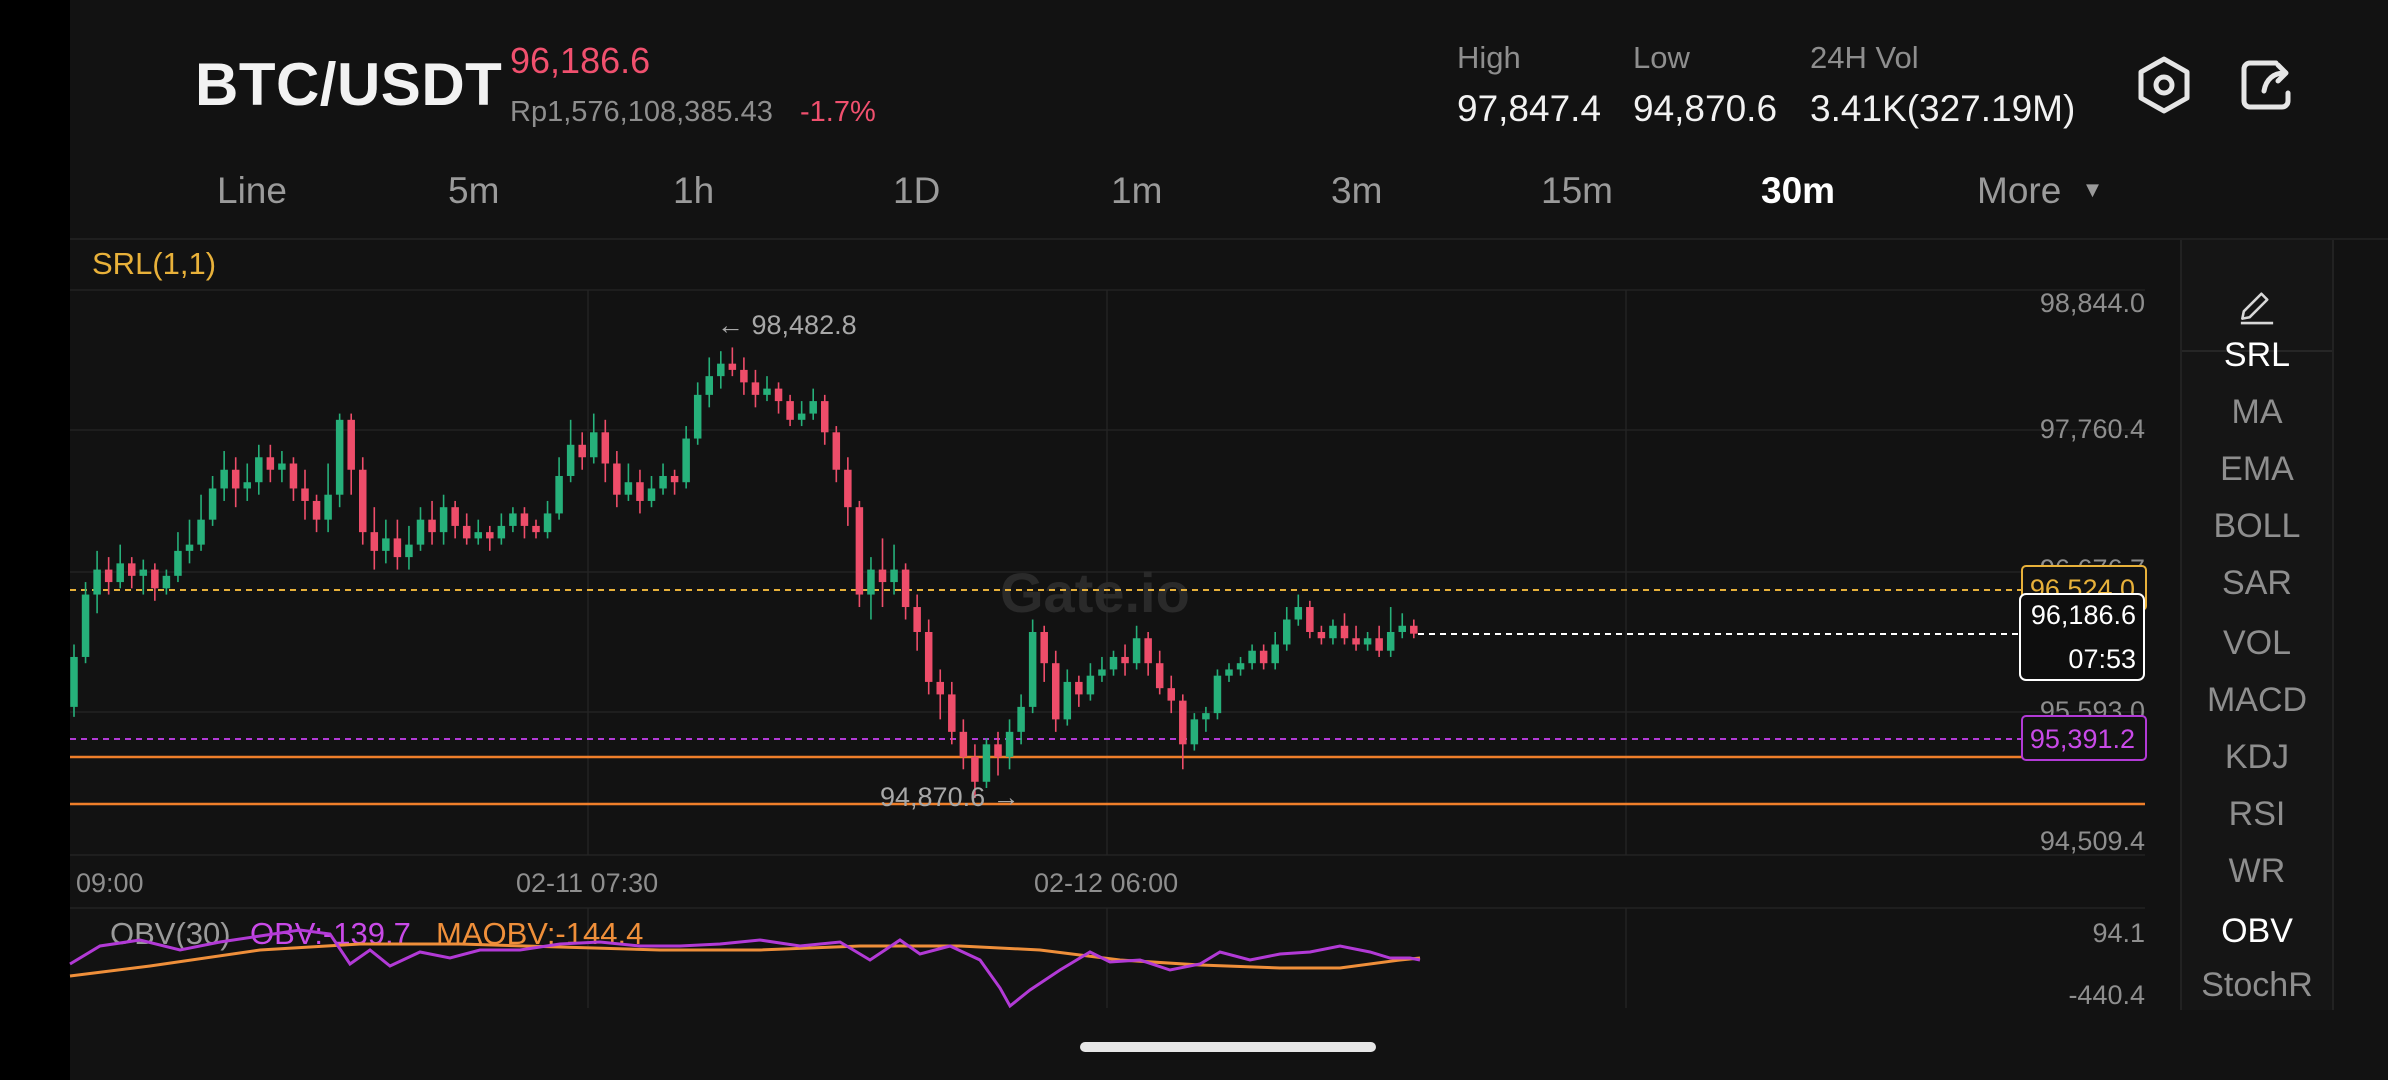 The width and height of the screenshot is (2388, 1080). What do you see at coordinates (154, 263) in the screenshot?
I see `srl-indicator-label: SRL(1,1)` at bounding box center [154, 263].